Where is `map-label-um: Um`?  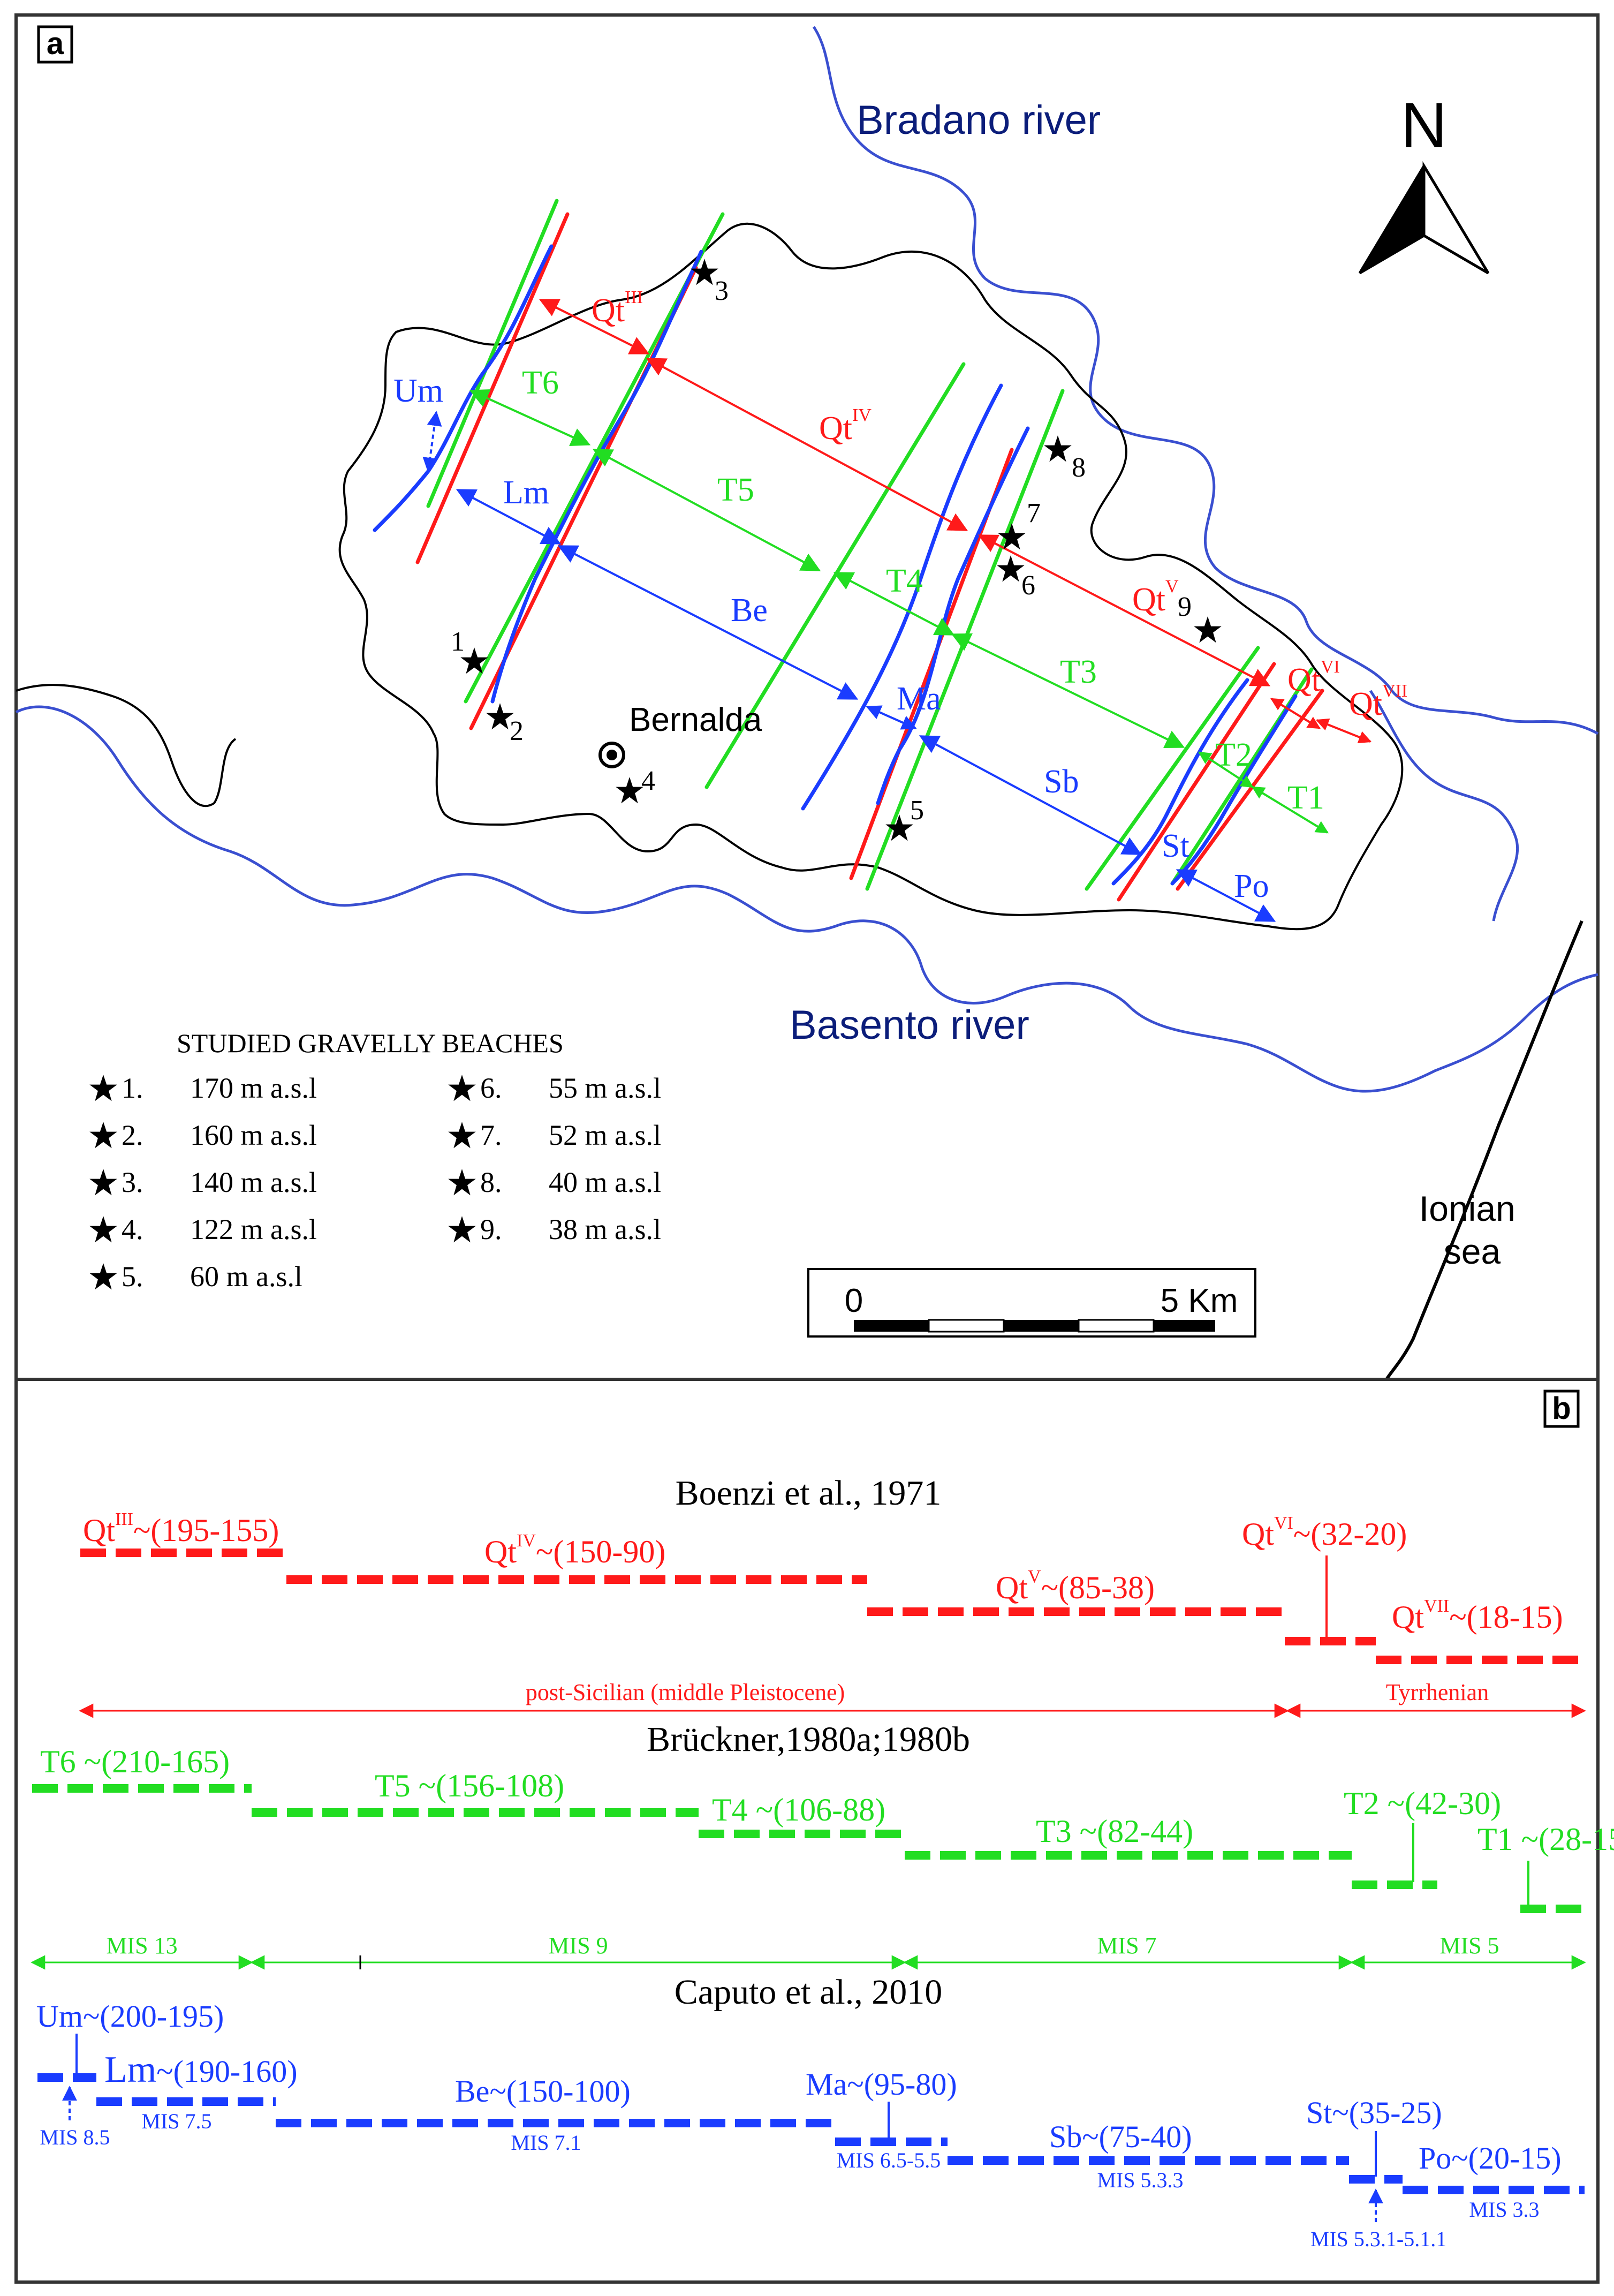 map-label-um: Um is located at coordinates (418, 391).